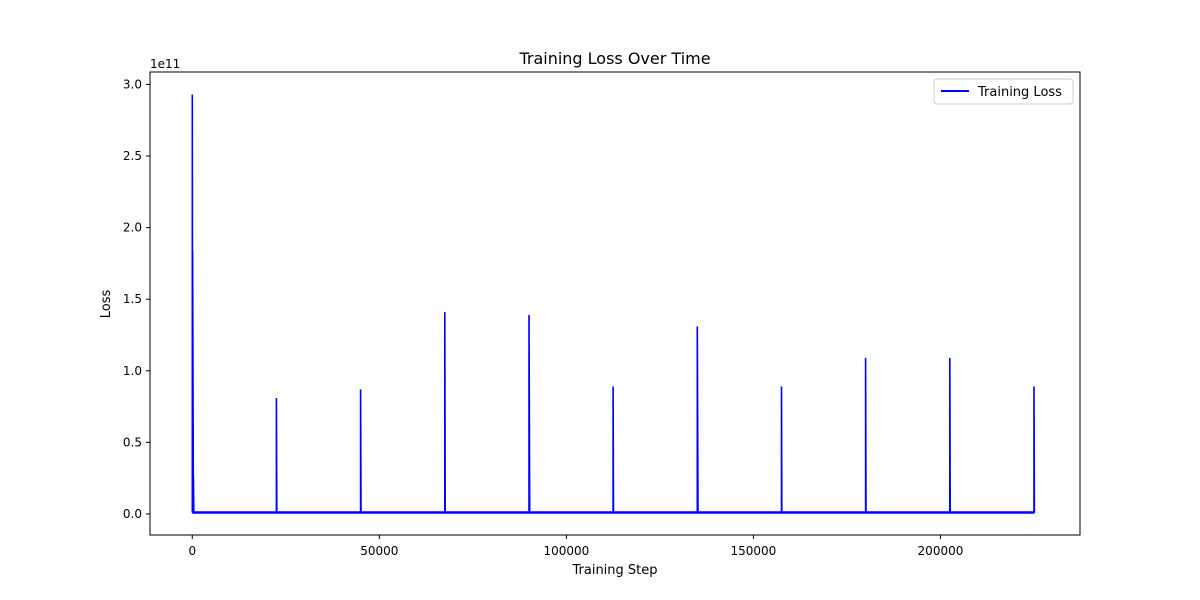 The width and height of the screenshot is (1200, 600). I want to click on legend-label-training-loss: Training Loss, so click(1019, 92).